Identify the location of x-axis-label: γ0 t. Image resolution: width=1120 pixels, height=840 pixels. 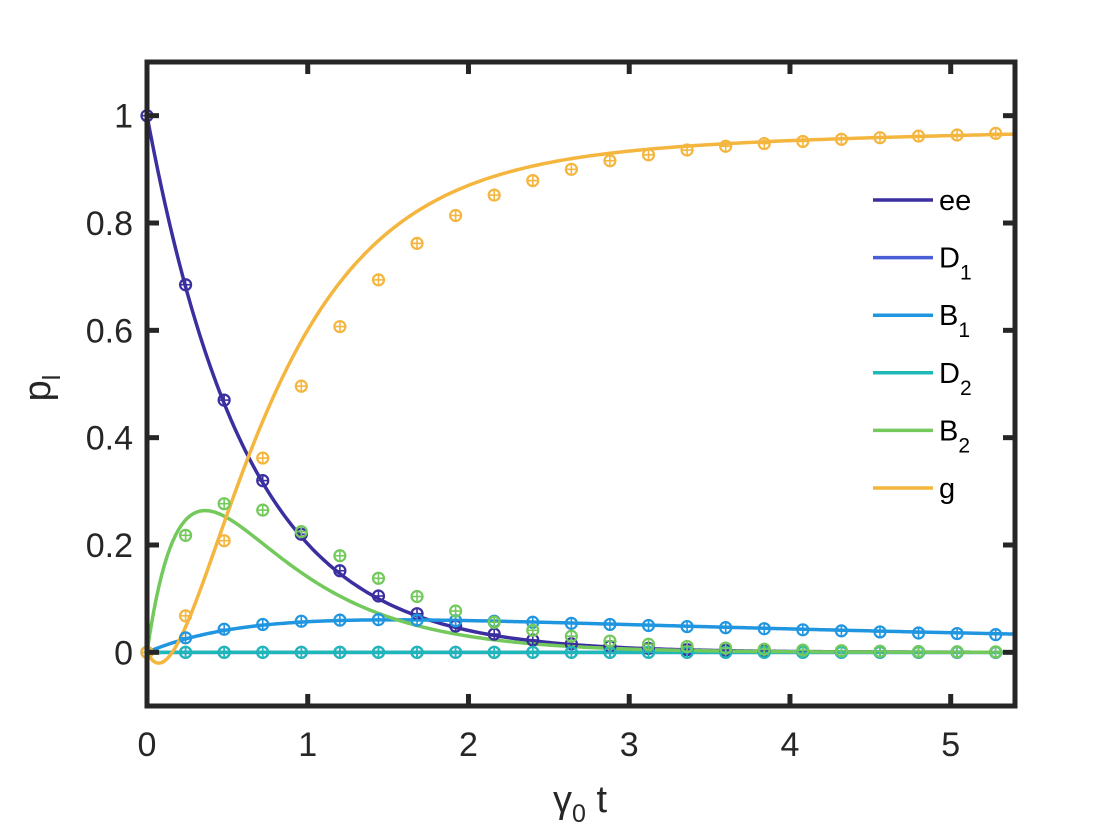
(580, 803).